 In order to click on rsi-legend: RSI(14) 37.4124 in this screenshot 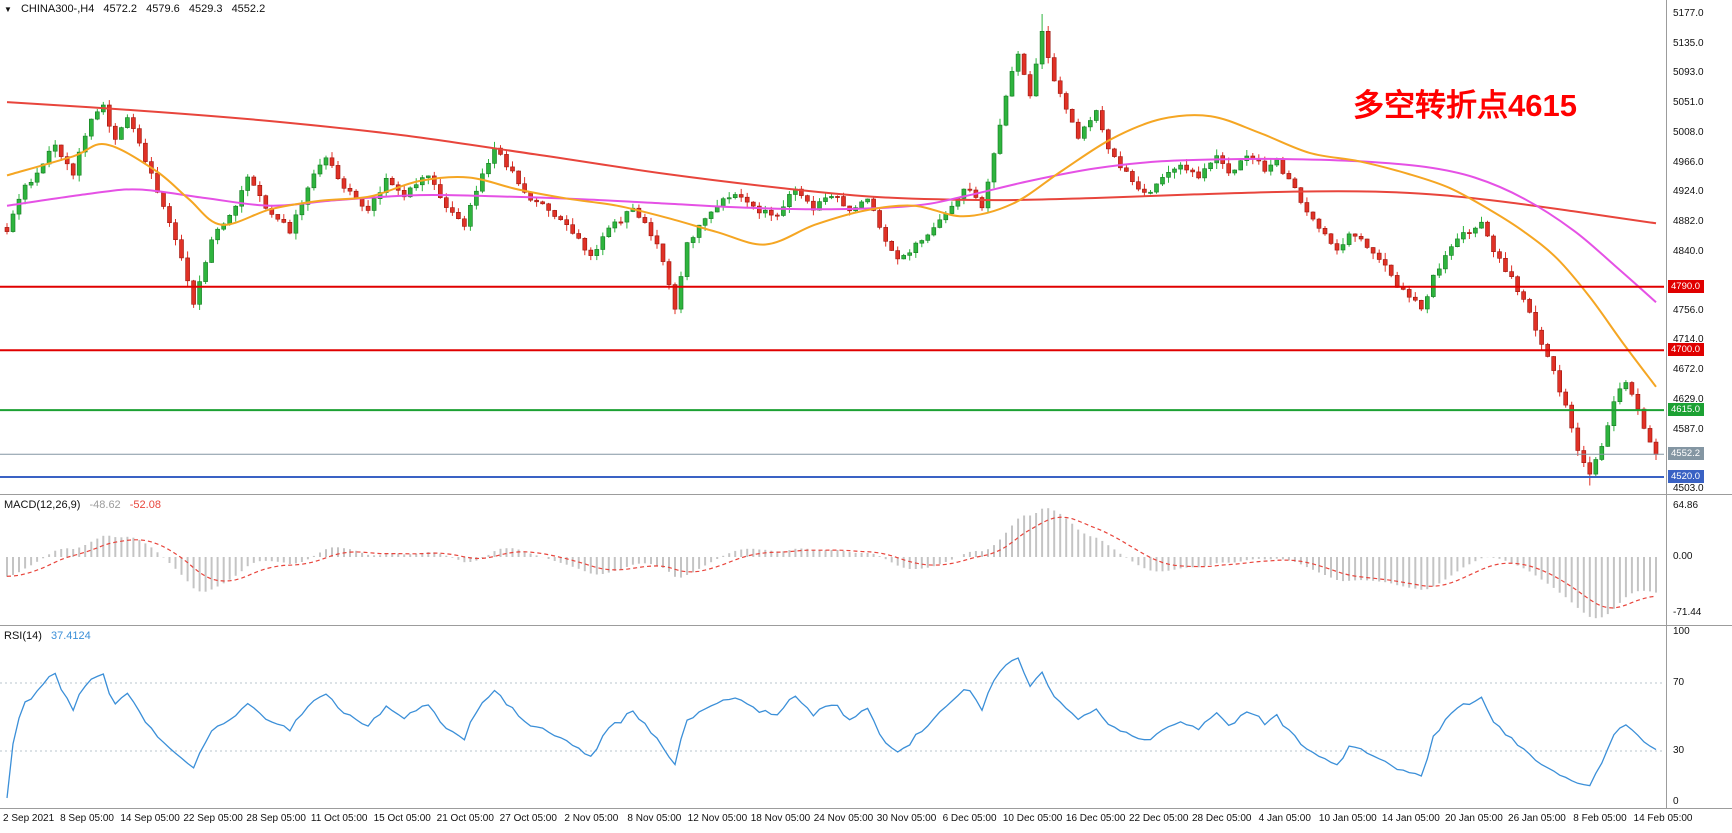, I will do `click(50, 636)`.